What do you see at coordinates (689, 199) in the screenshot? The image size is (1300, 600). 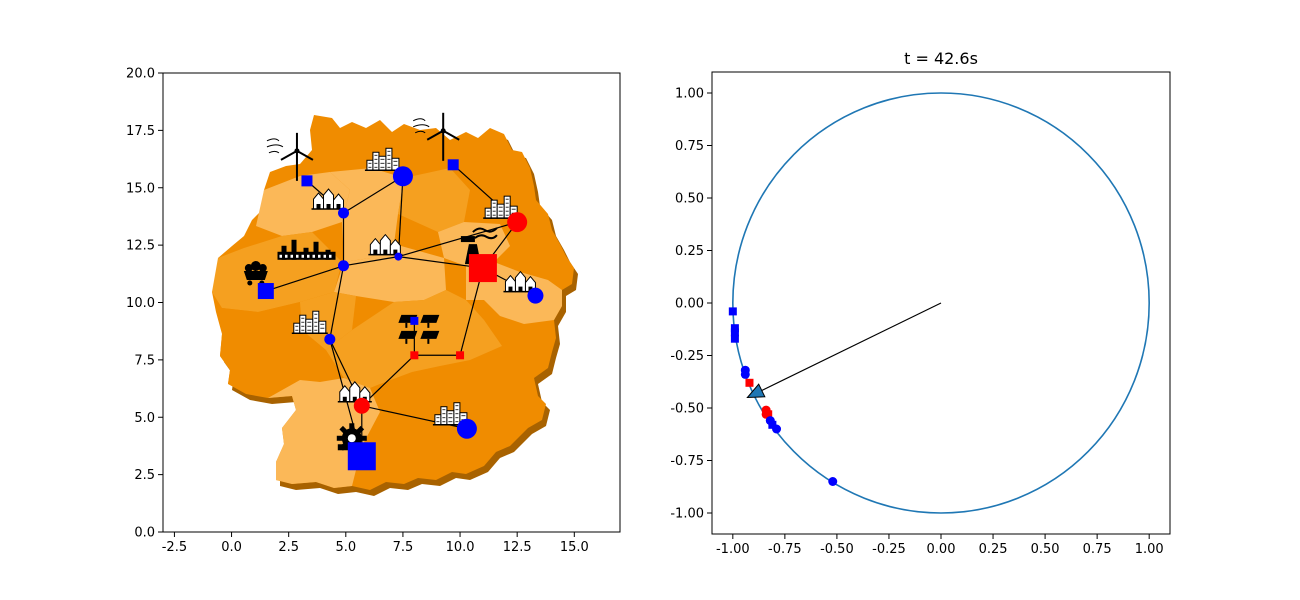 I see `y-tick-label: 0.50` at bounding box center [689, 199].